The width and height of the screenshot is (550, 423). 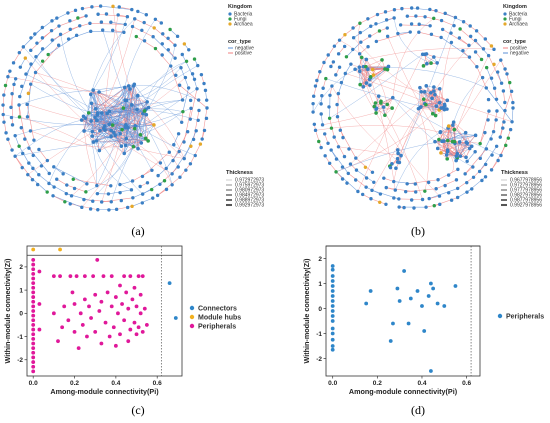 I want to click on legend-thickness-item: 0.9827978956, so click(x=526, y=196).